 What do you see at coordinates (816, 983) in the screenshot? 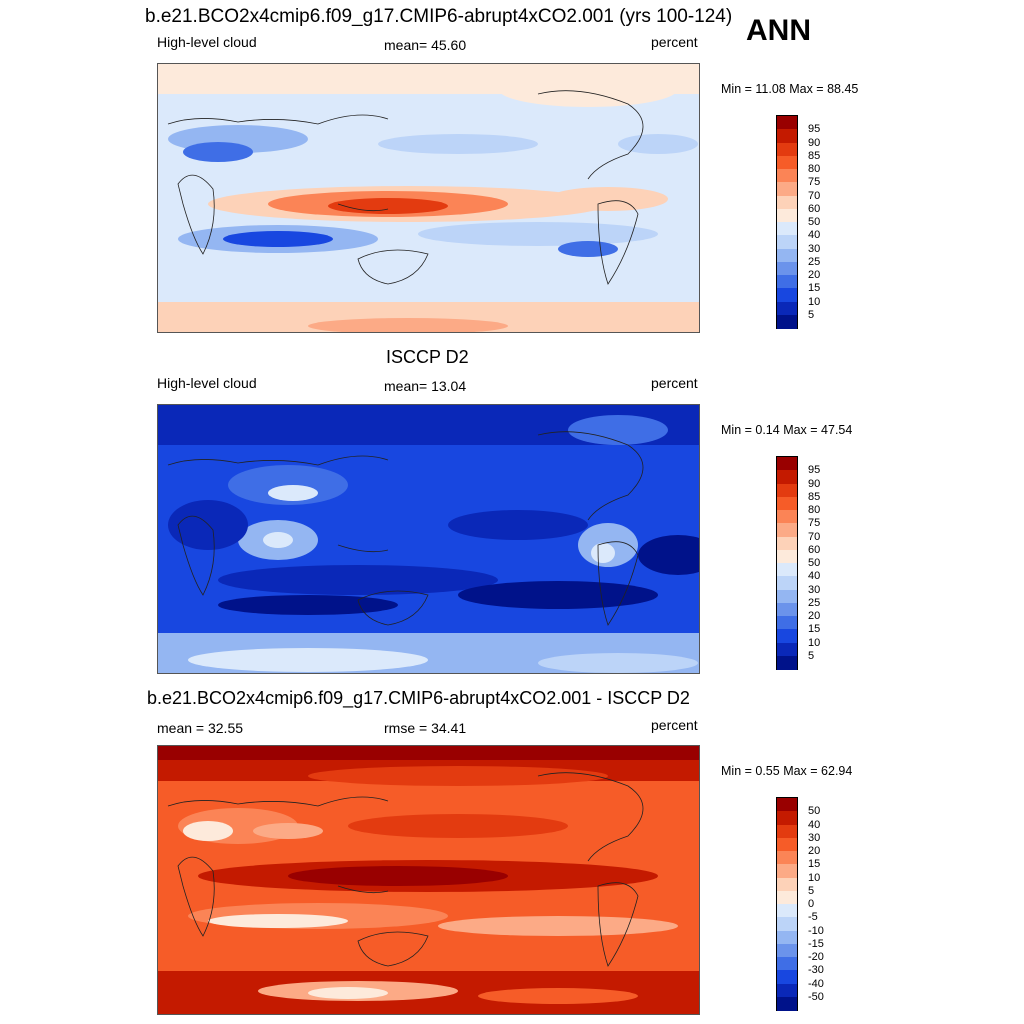
I see `colorbar-tick-label: -40` at bounding box center [816, 983].